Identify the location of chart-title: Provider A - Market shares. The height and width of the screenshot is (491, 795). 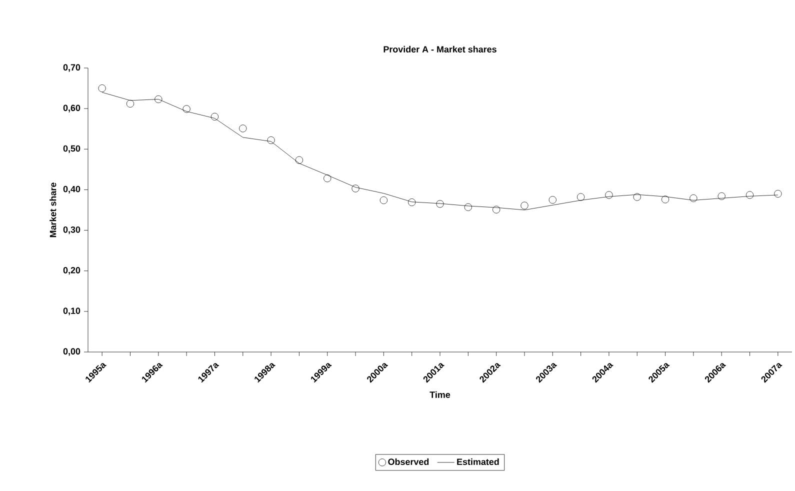
(440, 49).